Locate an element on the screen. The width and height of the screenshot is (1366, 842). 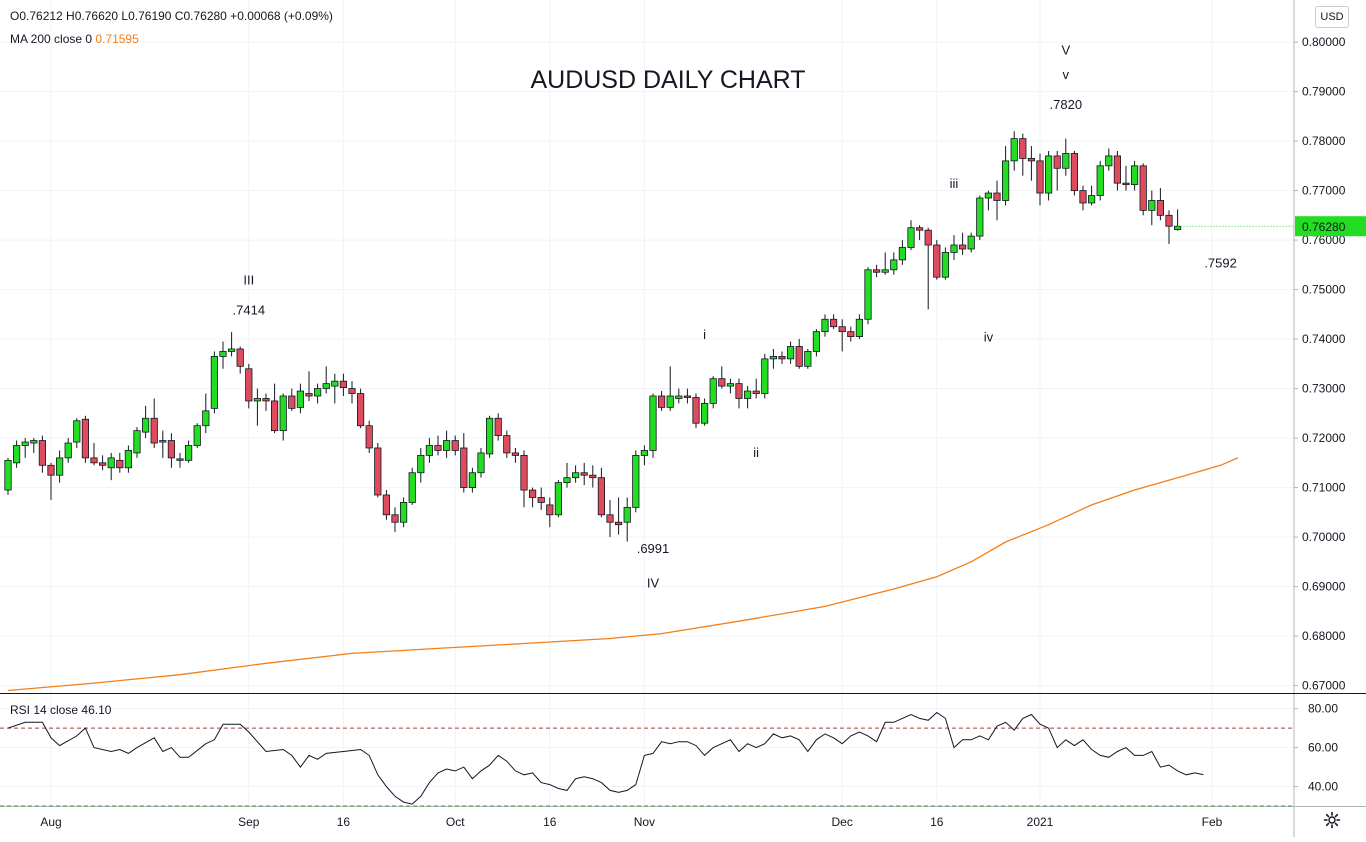
ma-label: MA 200 close 0 is located at coordinates (51, 39).